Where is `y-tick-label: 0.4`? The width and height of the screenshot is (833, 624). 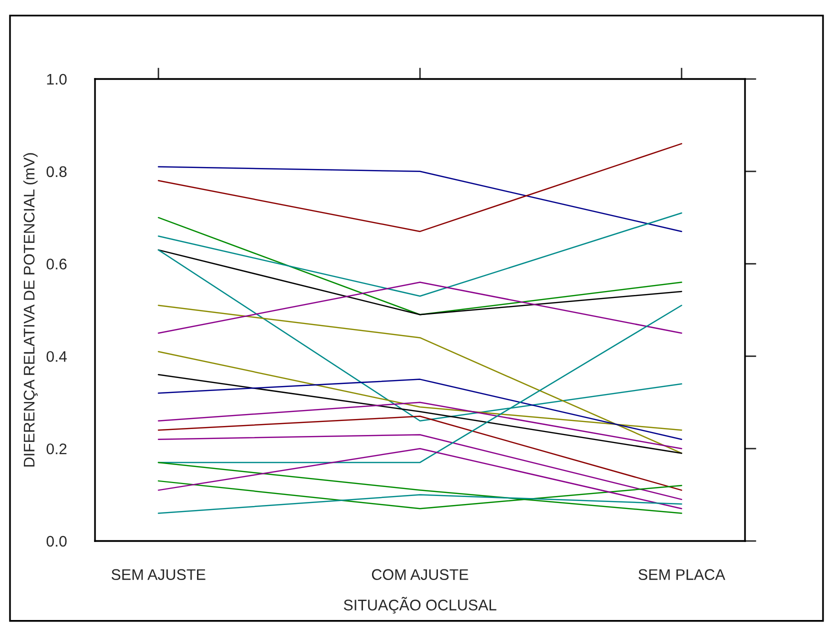
y-tick-label: 0.4 is located at coordinates (56, 356).